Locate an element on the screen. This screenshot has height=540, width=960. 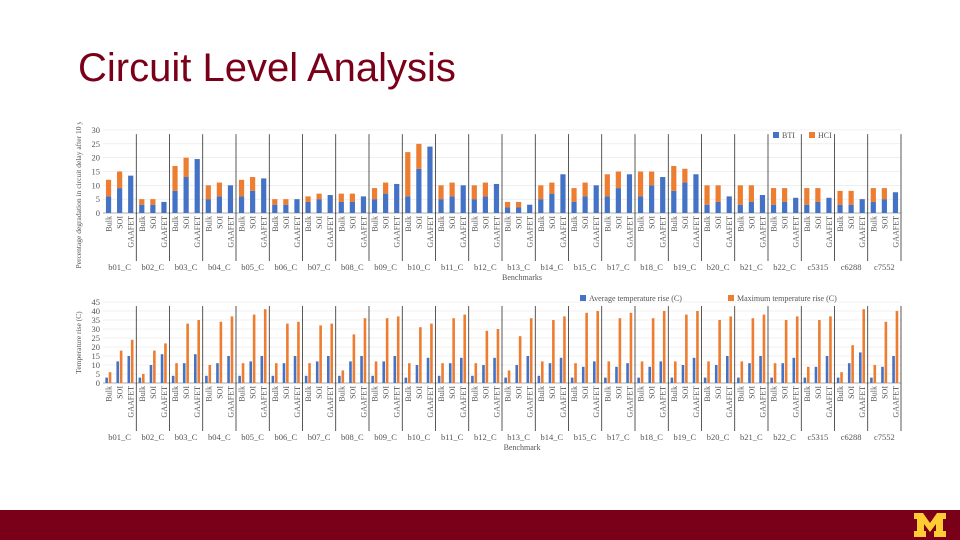
group-label: b14_C is located at coordinates (552, 437).